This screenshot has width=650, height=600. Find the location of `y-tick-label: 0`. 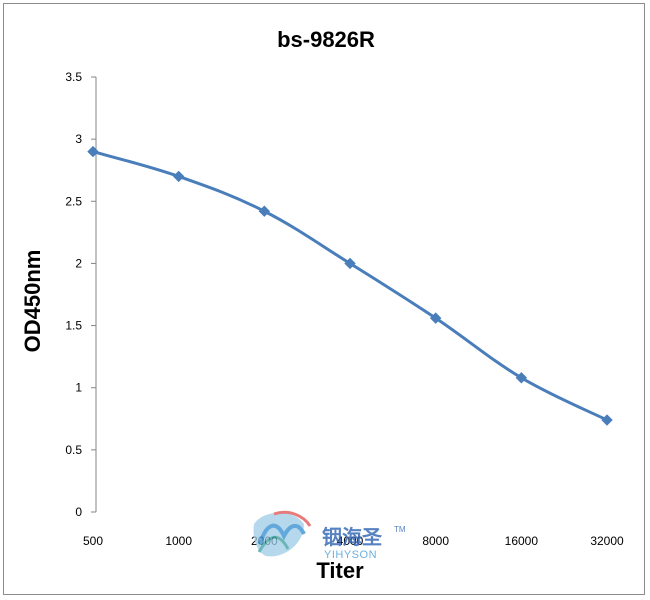

y-tick-label: 0 is located at coordinates (78, 512).